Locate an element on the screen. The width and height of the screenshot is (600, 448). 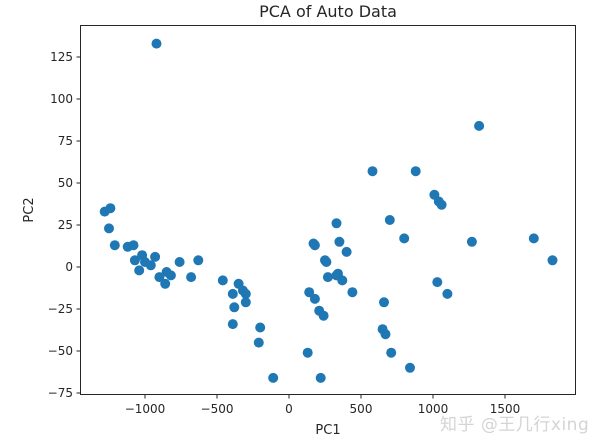
x-tick-label: −1000 is located at coordinates (145, 409).